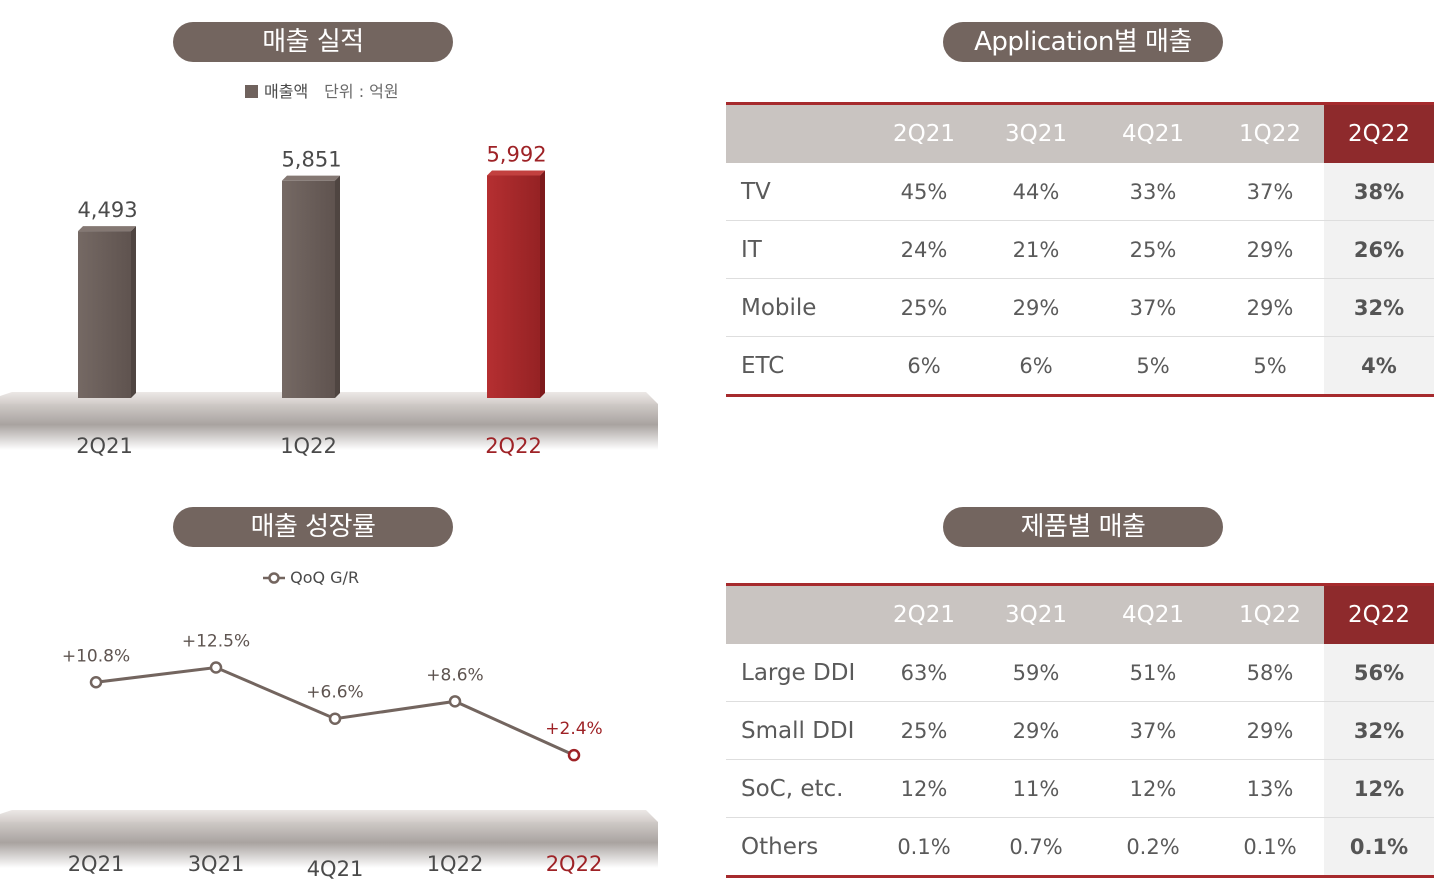  What do you see at coordinates (1379, 365) in the screenshot?
I see `table-cell: 4%` at bounding box center [1379, 365].